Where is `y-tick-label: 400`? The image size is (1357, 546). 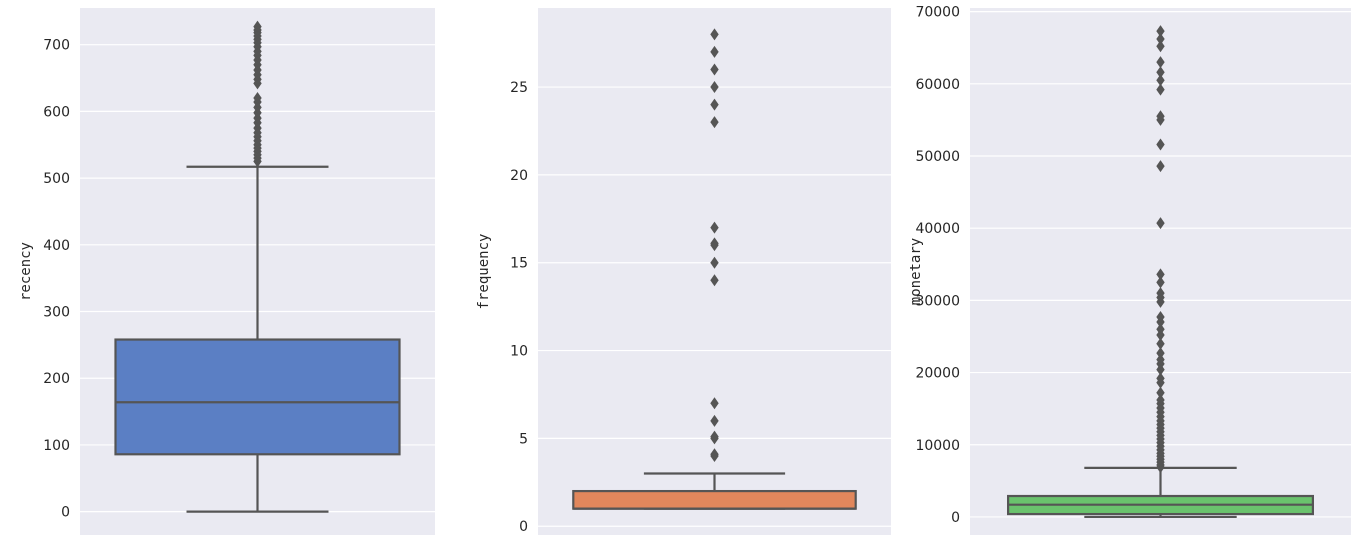 y-tick-label: 400 is located at coordinates (56, 246).